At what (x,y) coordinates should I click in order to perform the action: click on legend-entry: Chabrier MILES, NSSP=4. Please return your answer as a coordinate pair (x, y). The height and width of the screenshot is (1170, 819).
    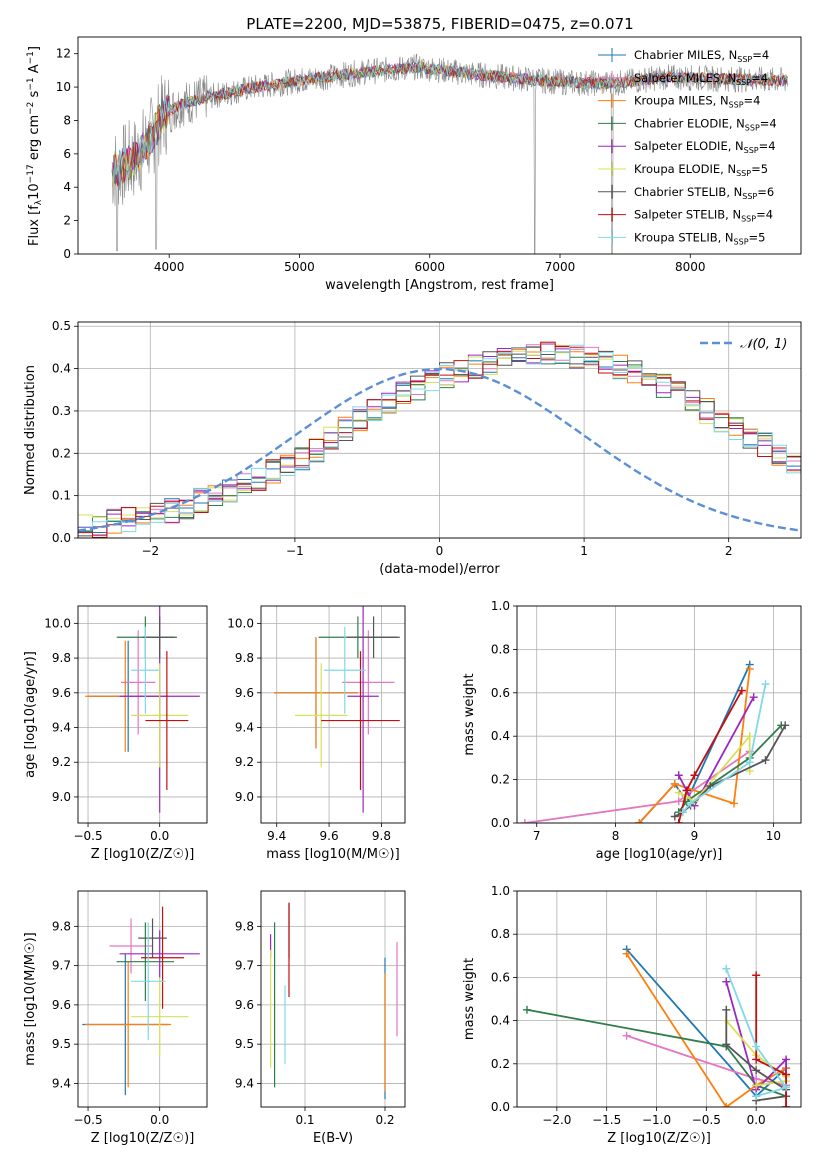
    Looking at the image, I should click on (701, 56).